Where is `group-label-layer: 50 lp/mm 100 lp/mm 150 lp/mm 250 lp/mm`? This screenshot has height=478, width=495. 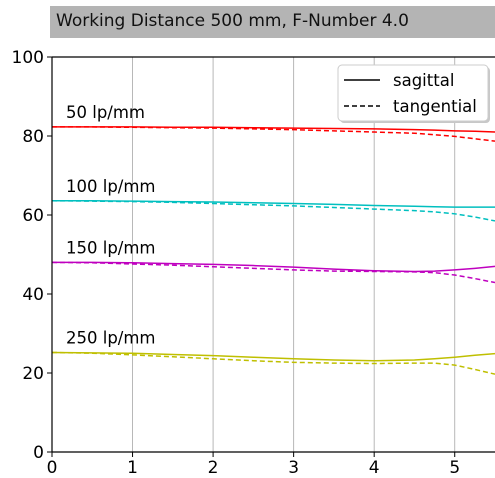
group-label-layer: 50 lp/mm 100 lp/mm 150 lp/mm 250 lp/mm is located at coordinates (111, 225).